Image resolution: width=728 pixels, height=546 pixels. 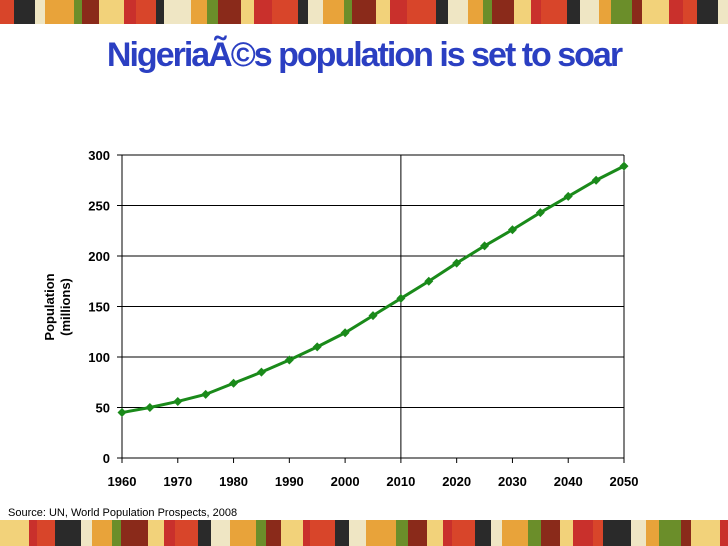 I want to click on x-tick-label: 1980, so click(x=233, y=481).